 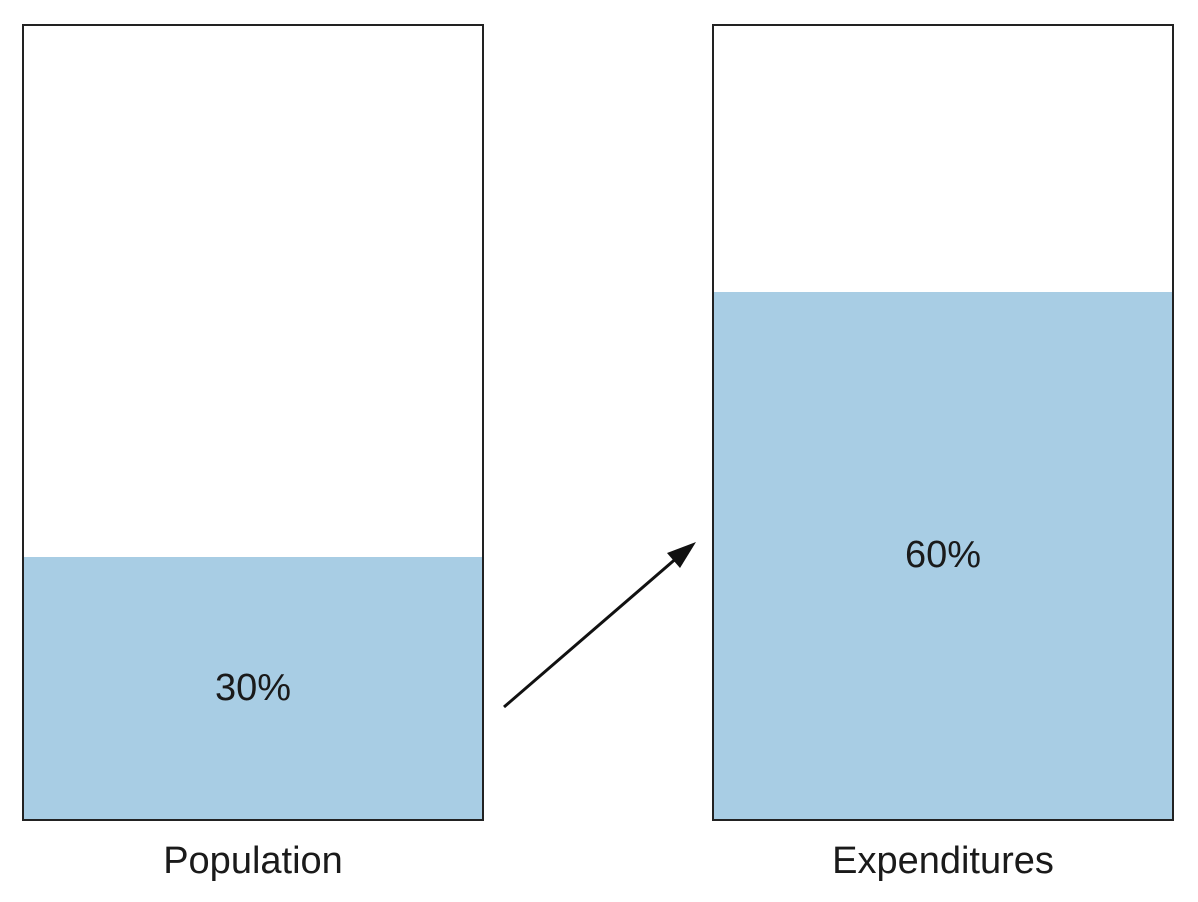 I want to click on population-bar-fill: 30%, so click(x=253, y=688).